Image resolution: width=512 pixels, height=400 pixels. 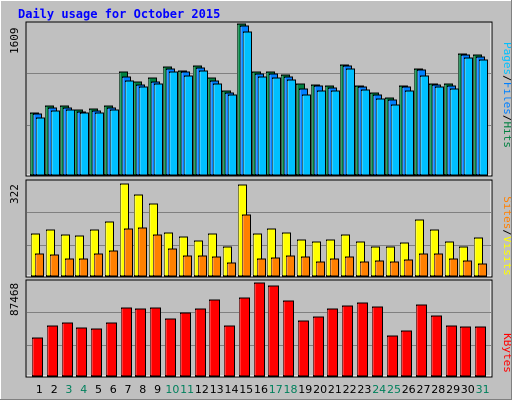 I want to click on day-label: 1, so click(x=39, y=389).